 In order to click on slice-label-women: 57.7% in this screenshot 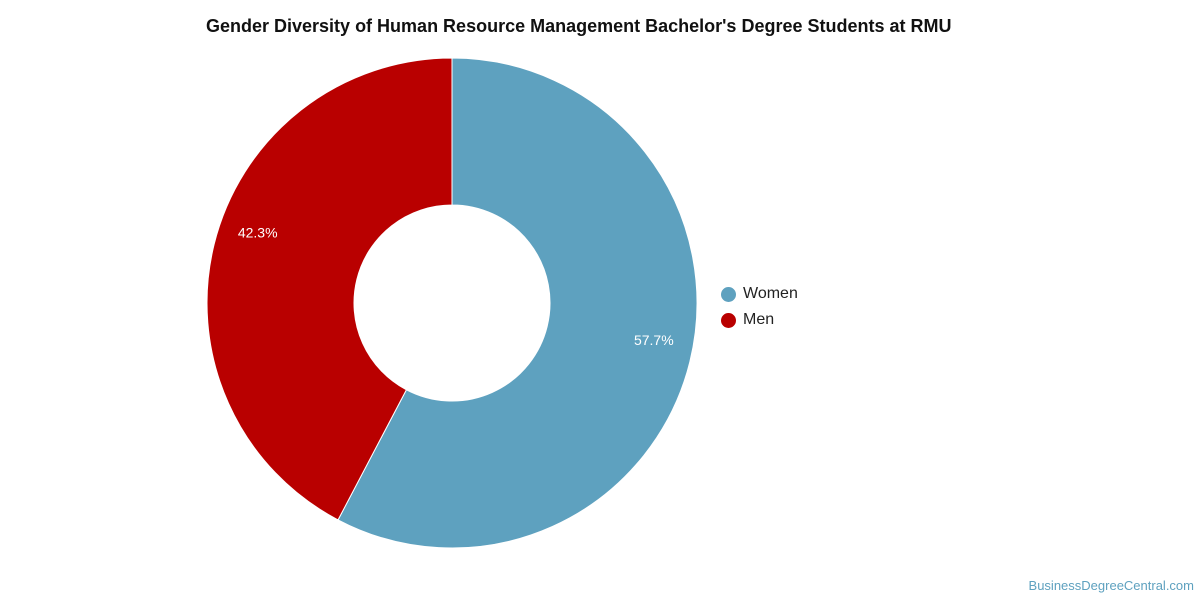, I will do `click(654, 340)`.